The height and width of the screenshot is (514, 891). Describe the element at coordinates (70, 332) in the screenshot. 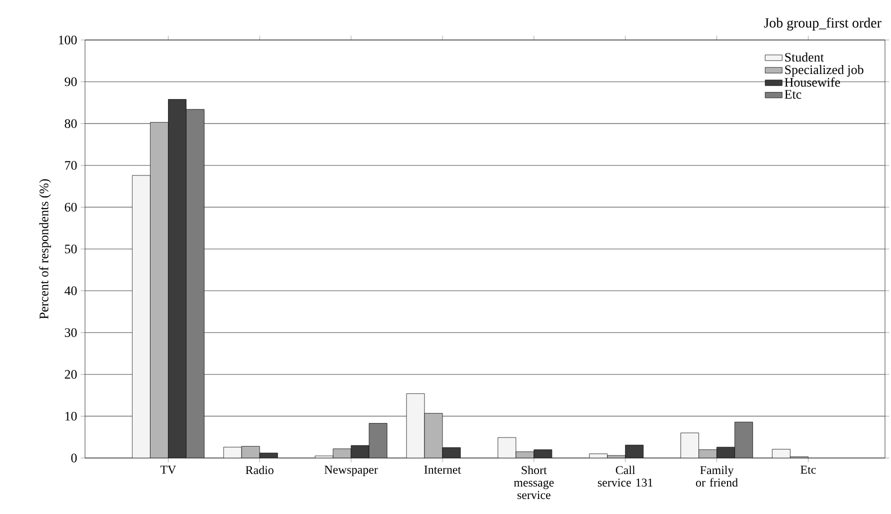

I see `y-tick-label: 30` at that location.